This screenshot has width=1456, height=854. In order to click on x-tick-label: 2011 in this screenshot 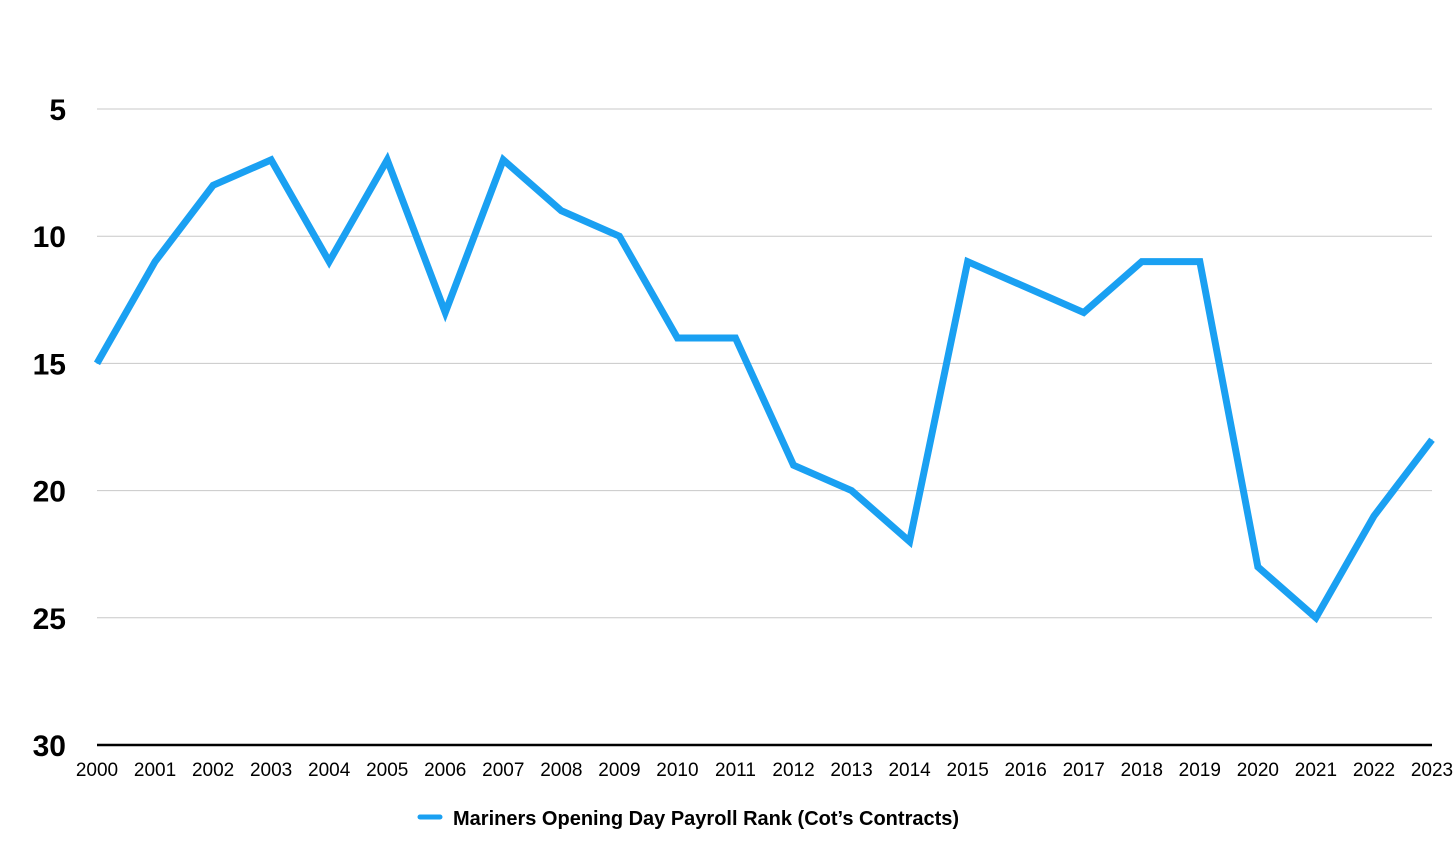, I will do `click(735, 770)`.